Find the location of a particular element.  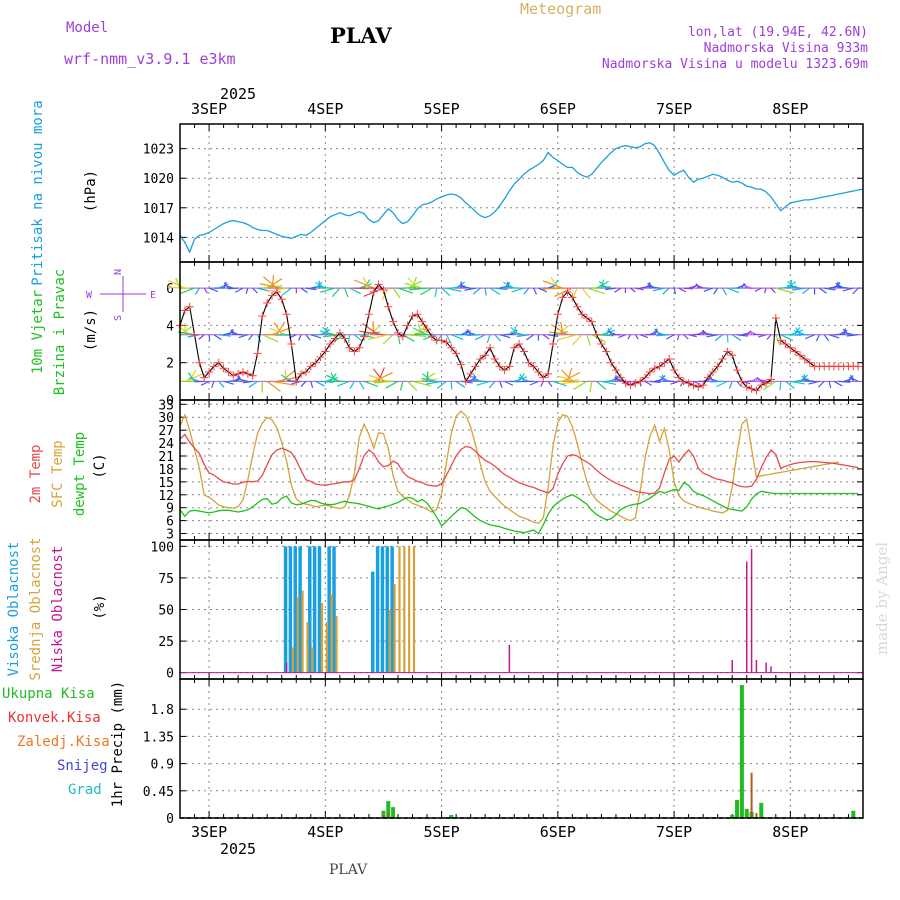

lonlat-label: lon,lat (19.94E, 42.6N) is located at coordinates (777, 32).